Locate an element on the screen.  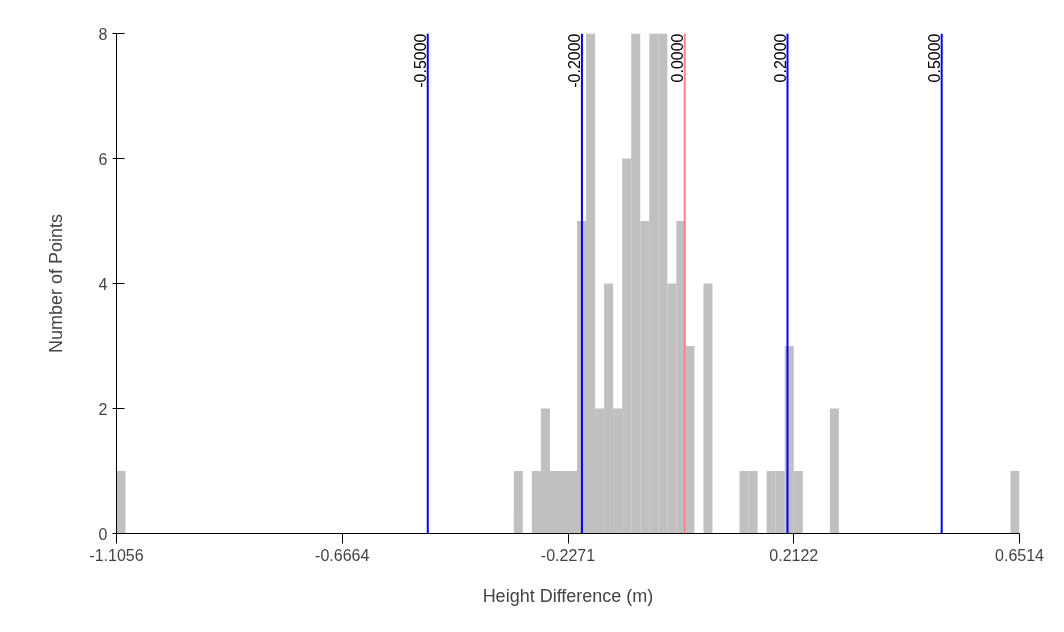
ref-line-label: 0.0000 is located at coordinates (677, 58).